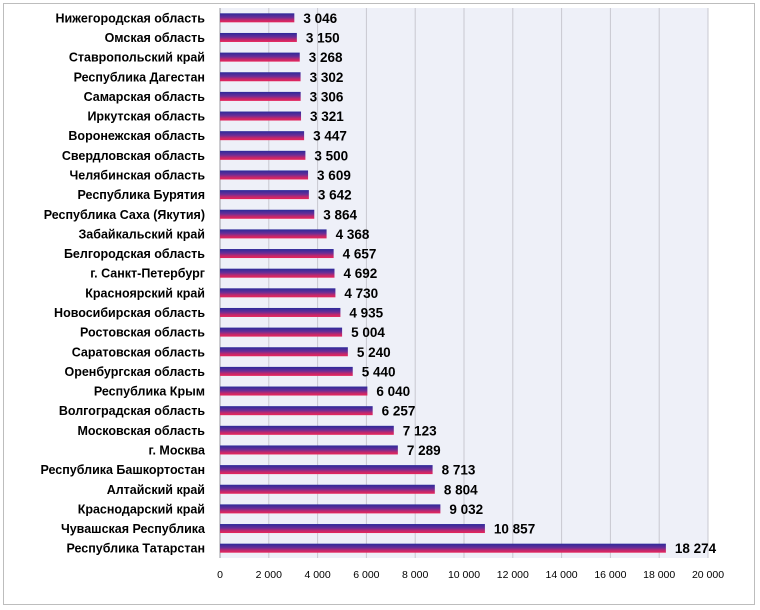 Image resolution: width=760 pixels, height=610 pixels. Describe the element at coordinates (323, 37) in the screenshot. I see `value-label: 3 150` at that location.